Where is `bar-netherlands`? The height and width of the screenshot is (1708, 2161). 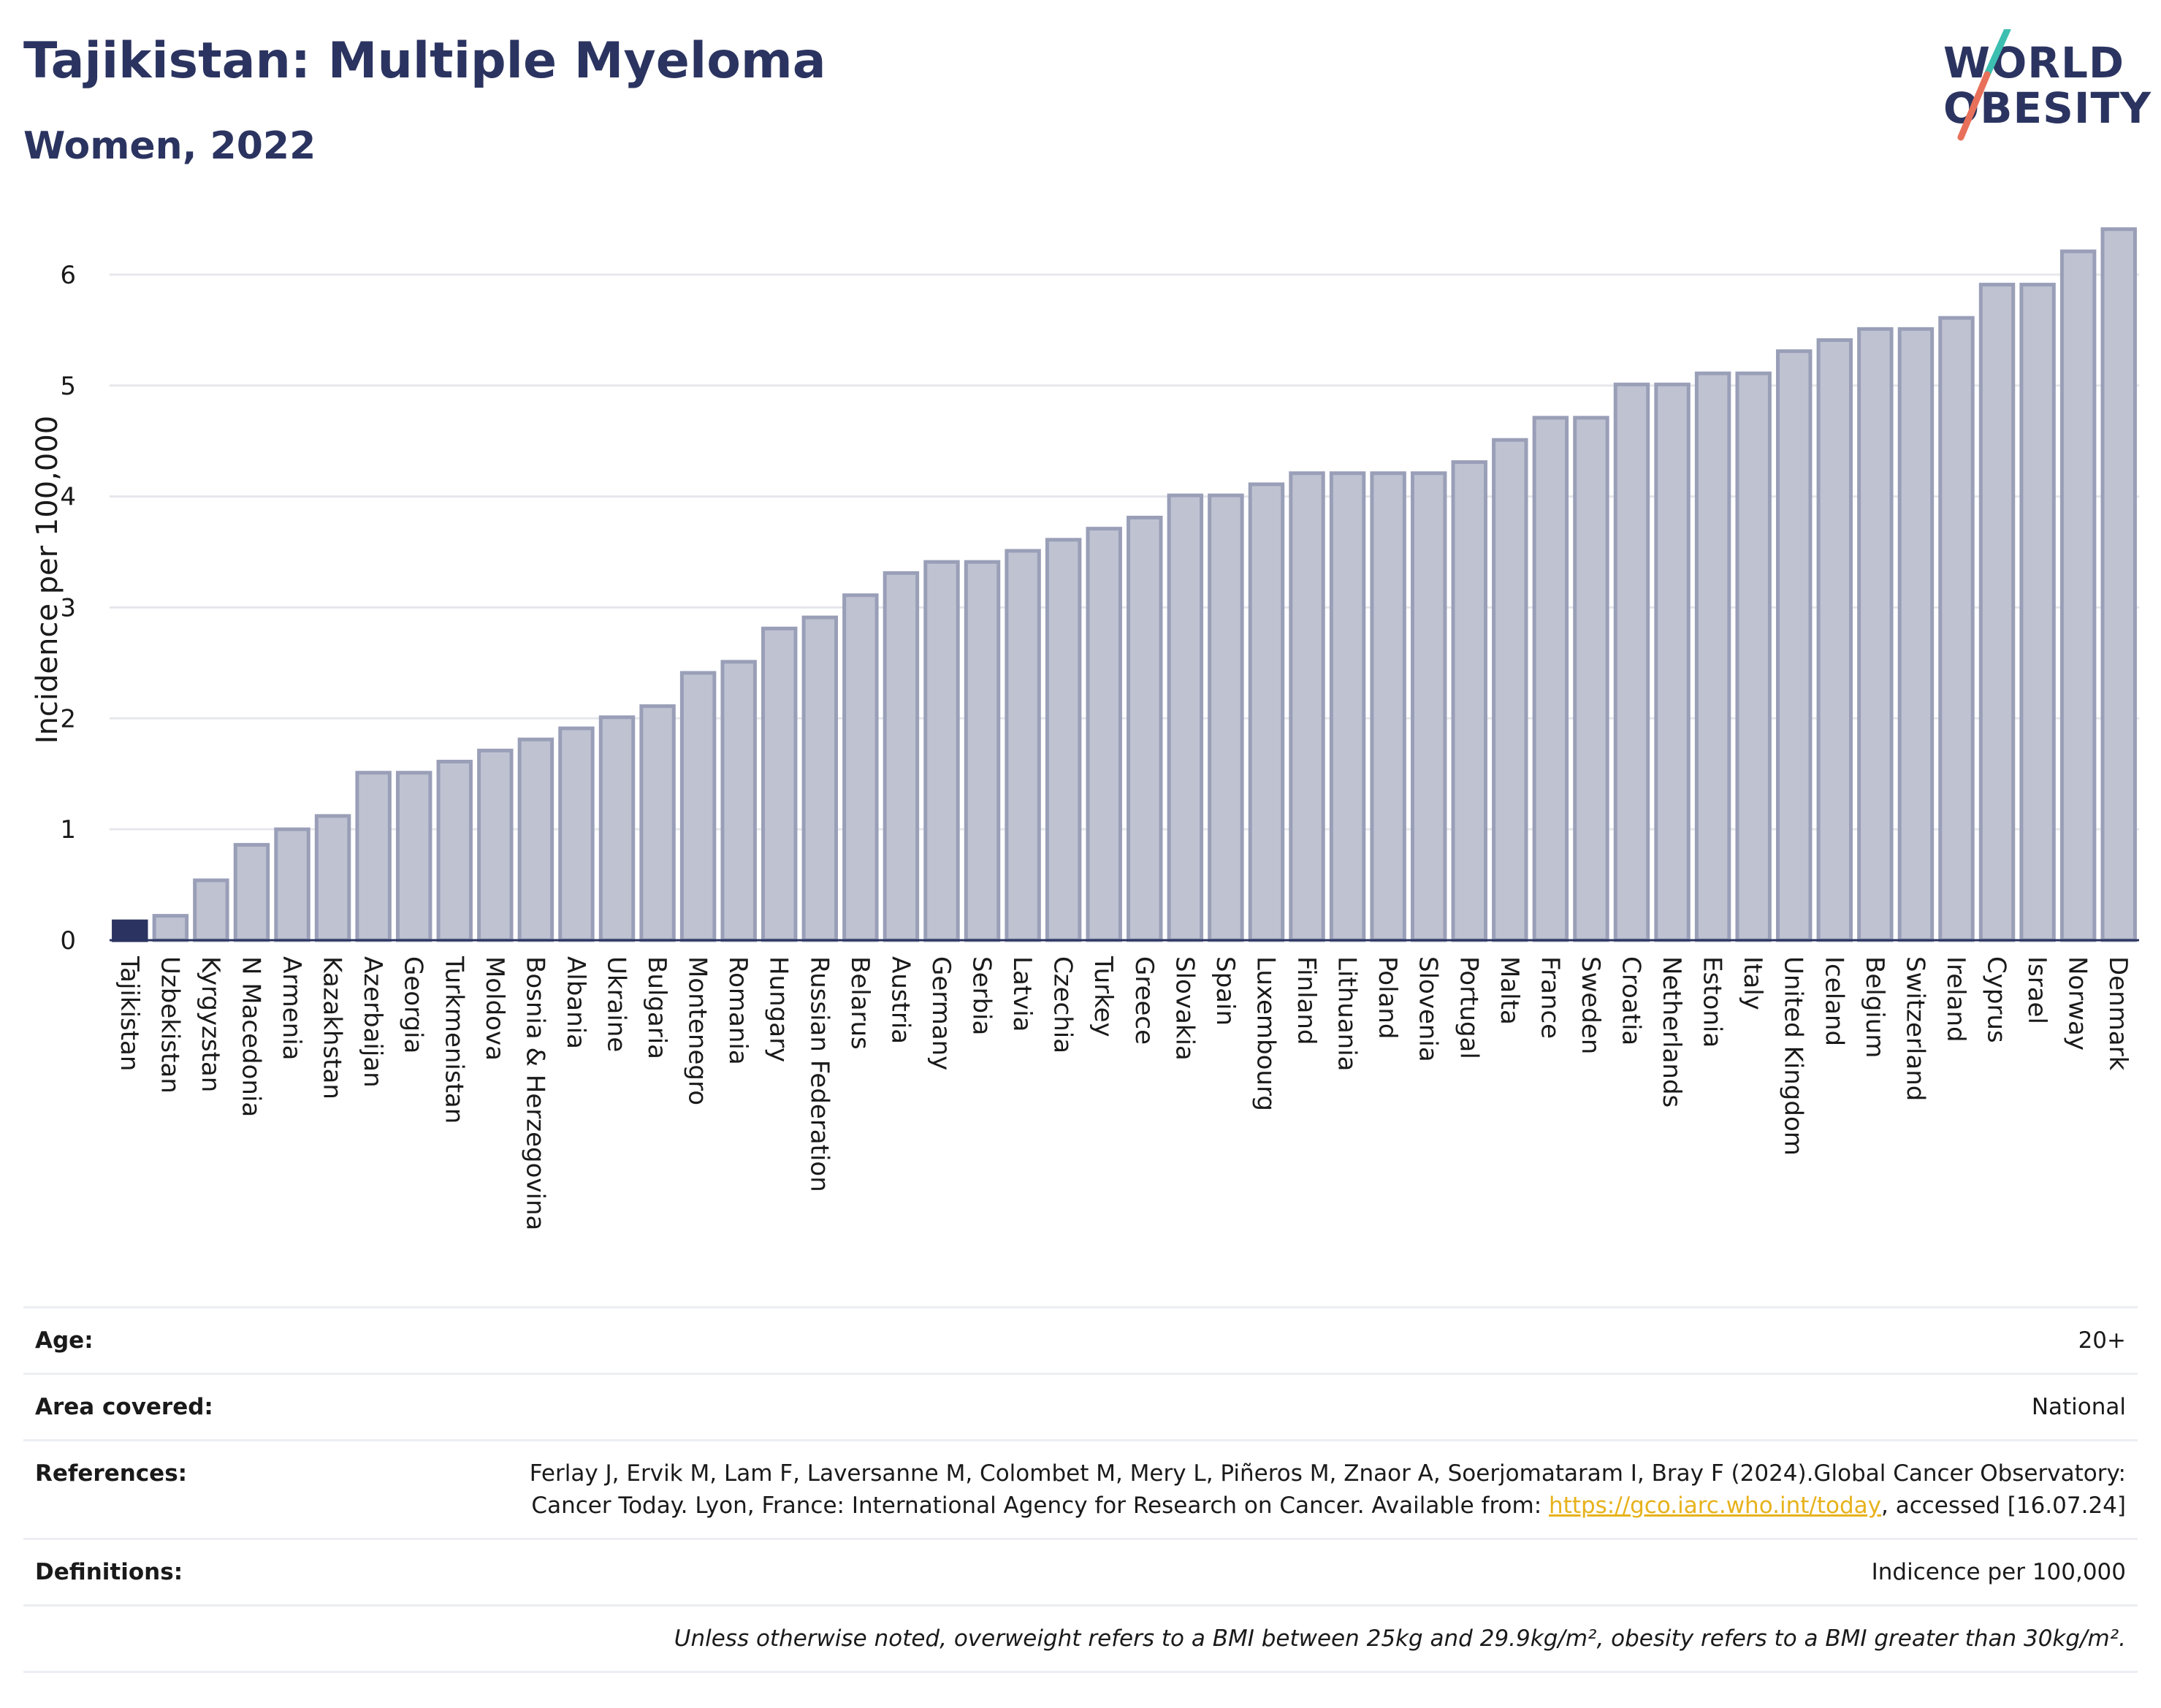 bar-netherlands is located at coordinates (1672, 662).